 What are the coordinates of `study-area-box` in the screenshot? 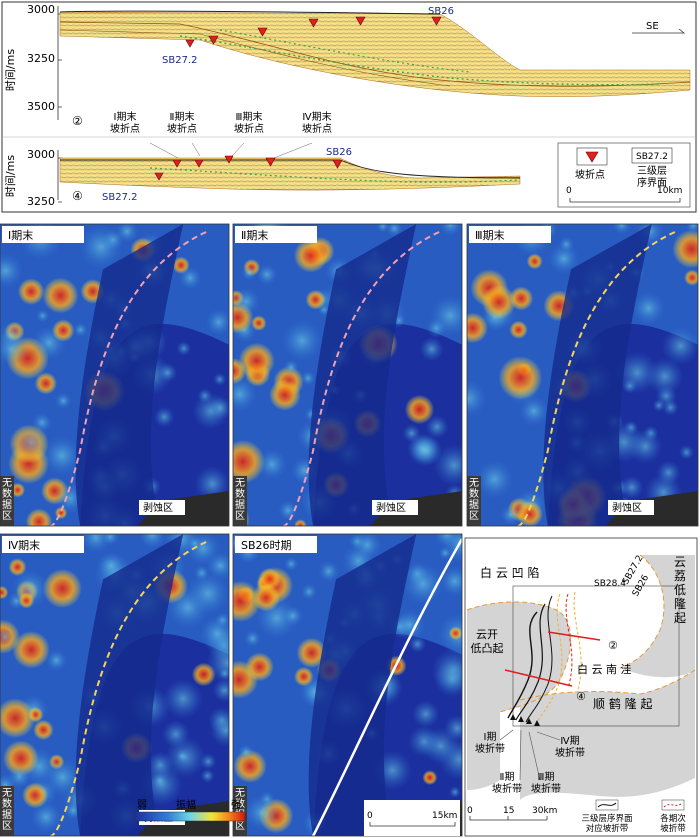 It's located at (596, 656).